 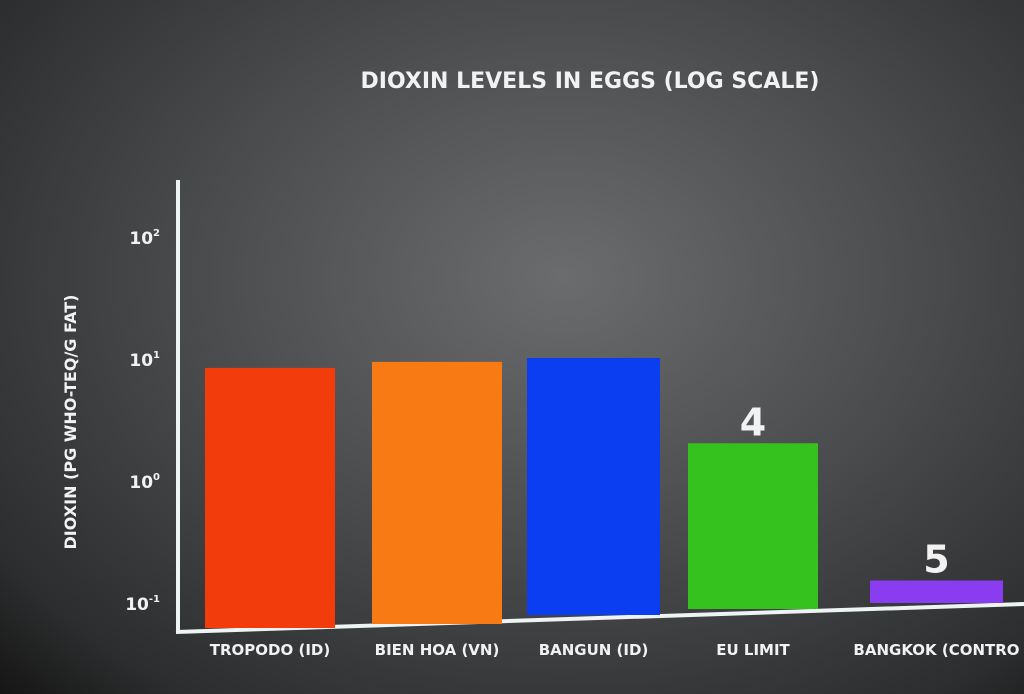 I want to click on y-tick-exponent: 2, so click(x=156, y=233).